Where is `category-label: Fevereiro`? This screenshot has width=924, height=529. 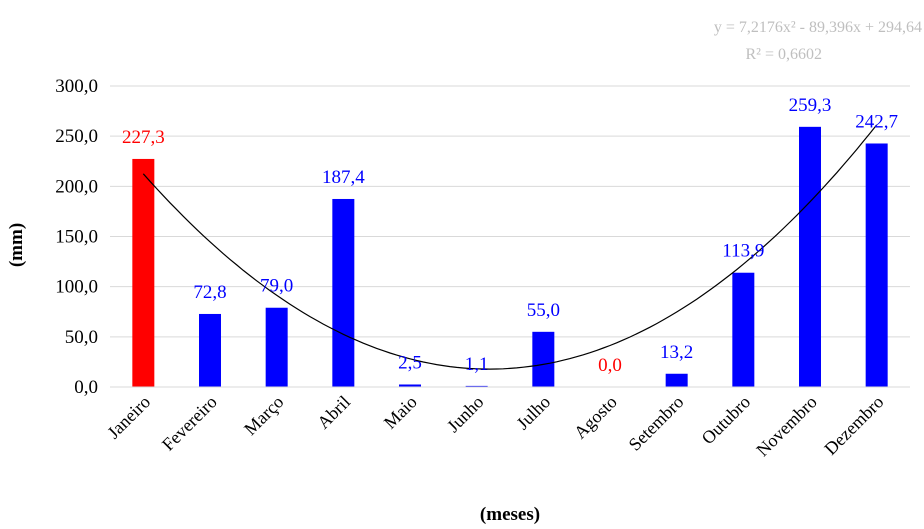 category-label: Fevereiro is located at coordinates (189, 423).